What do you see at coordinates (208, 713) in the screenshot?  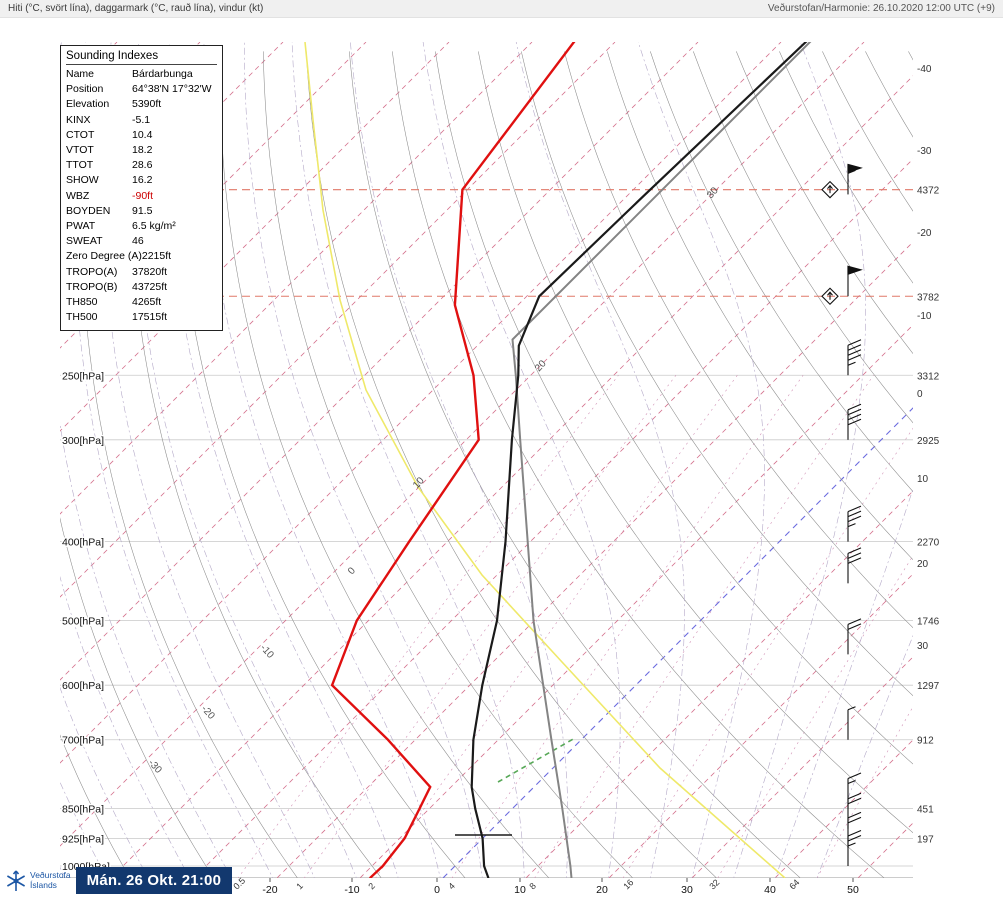 I see `adiabat-inline-label: -20` at bounding box center [208, 713].